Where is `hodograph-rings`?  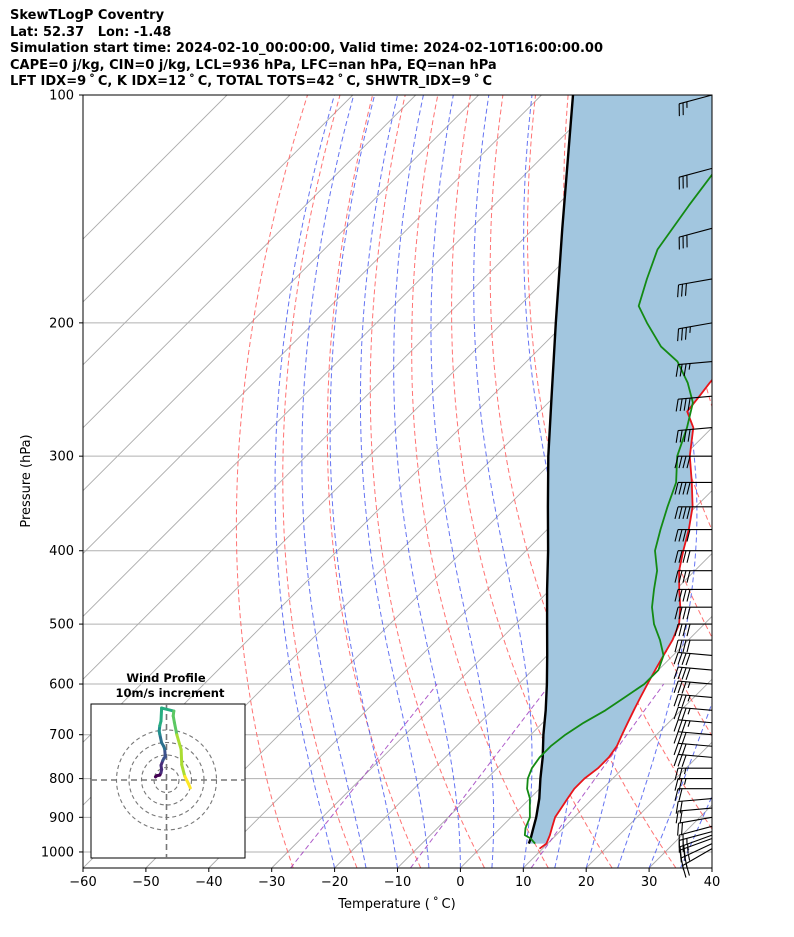
hodograph-rings is located at coordinates (168, 781).